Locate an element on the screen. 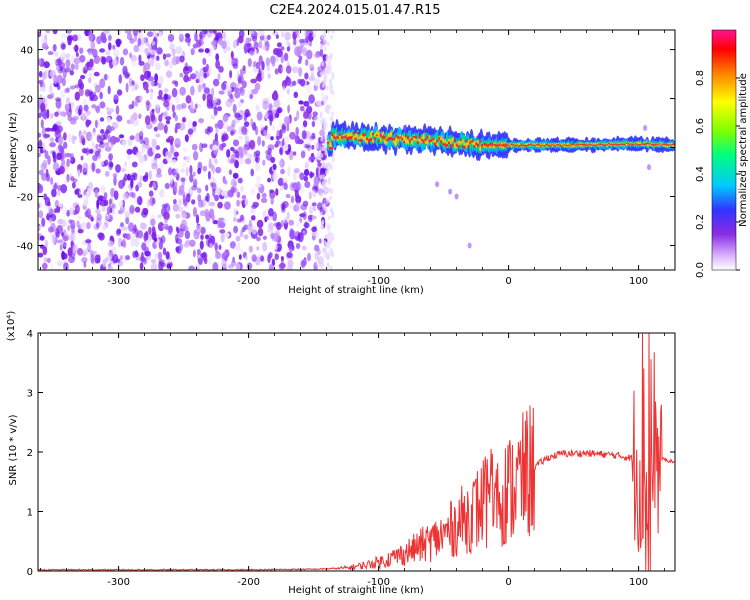 The height and width of the screenshot is (600, 750). colorbar-tick-label: 0.6 is located at coordinates (700, 126).